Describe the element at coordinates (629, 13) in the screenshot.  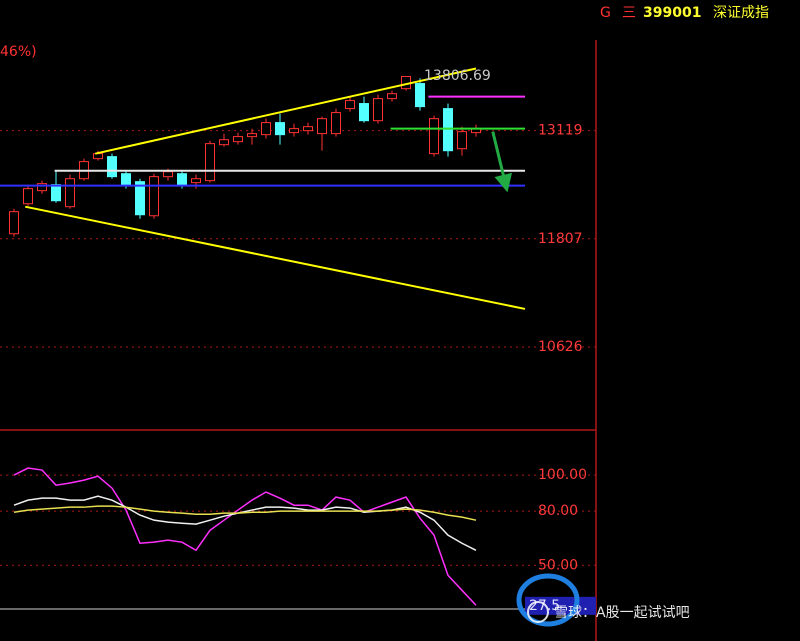
I see `menu-icon: 三` at that location.